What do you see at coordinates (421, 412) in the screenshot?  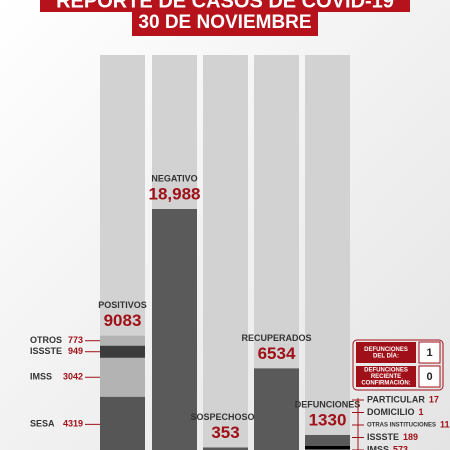 I see `breakdown-value: 1` at bounding box center [421, 412].